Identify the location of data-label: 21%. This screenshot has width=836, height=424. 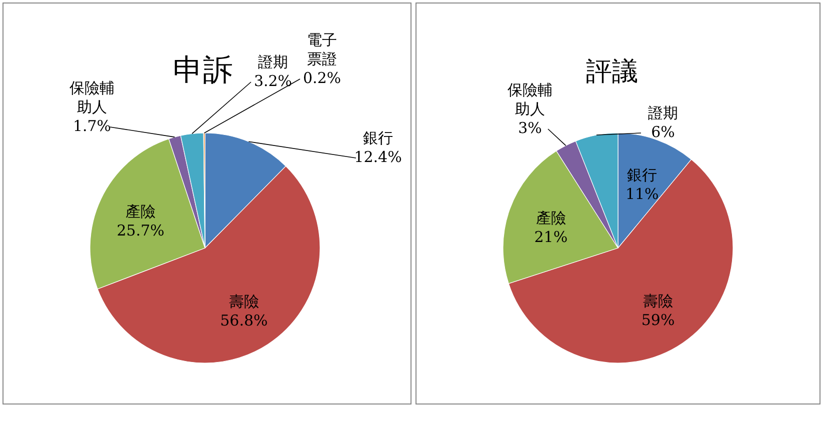
(551, 237).